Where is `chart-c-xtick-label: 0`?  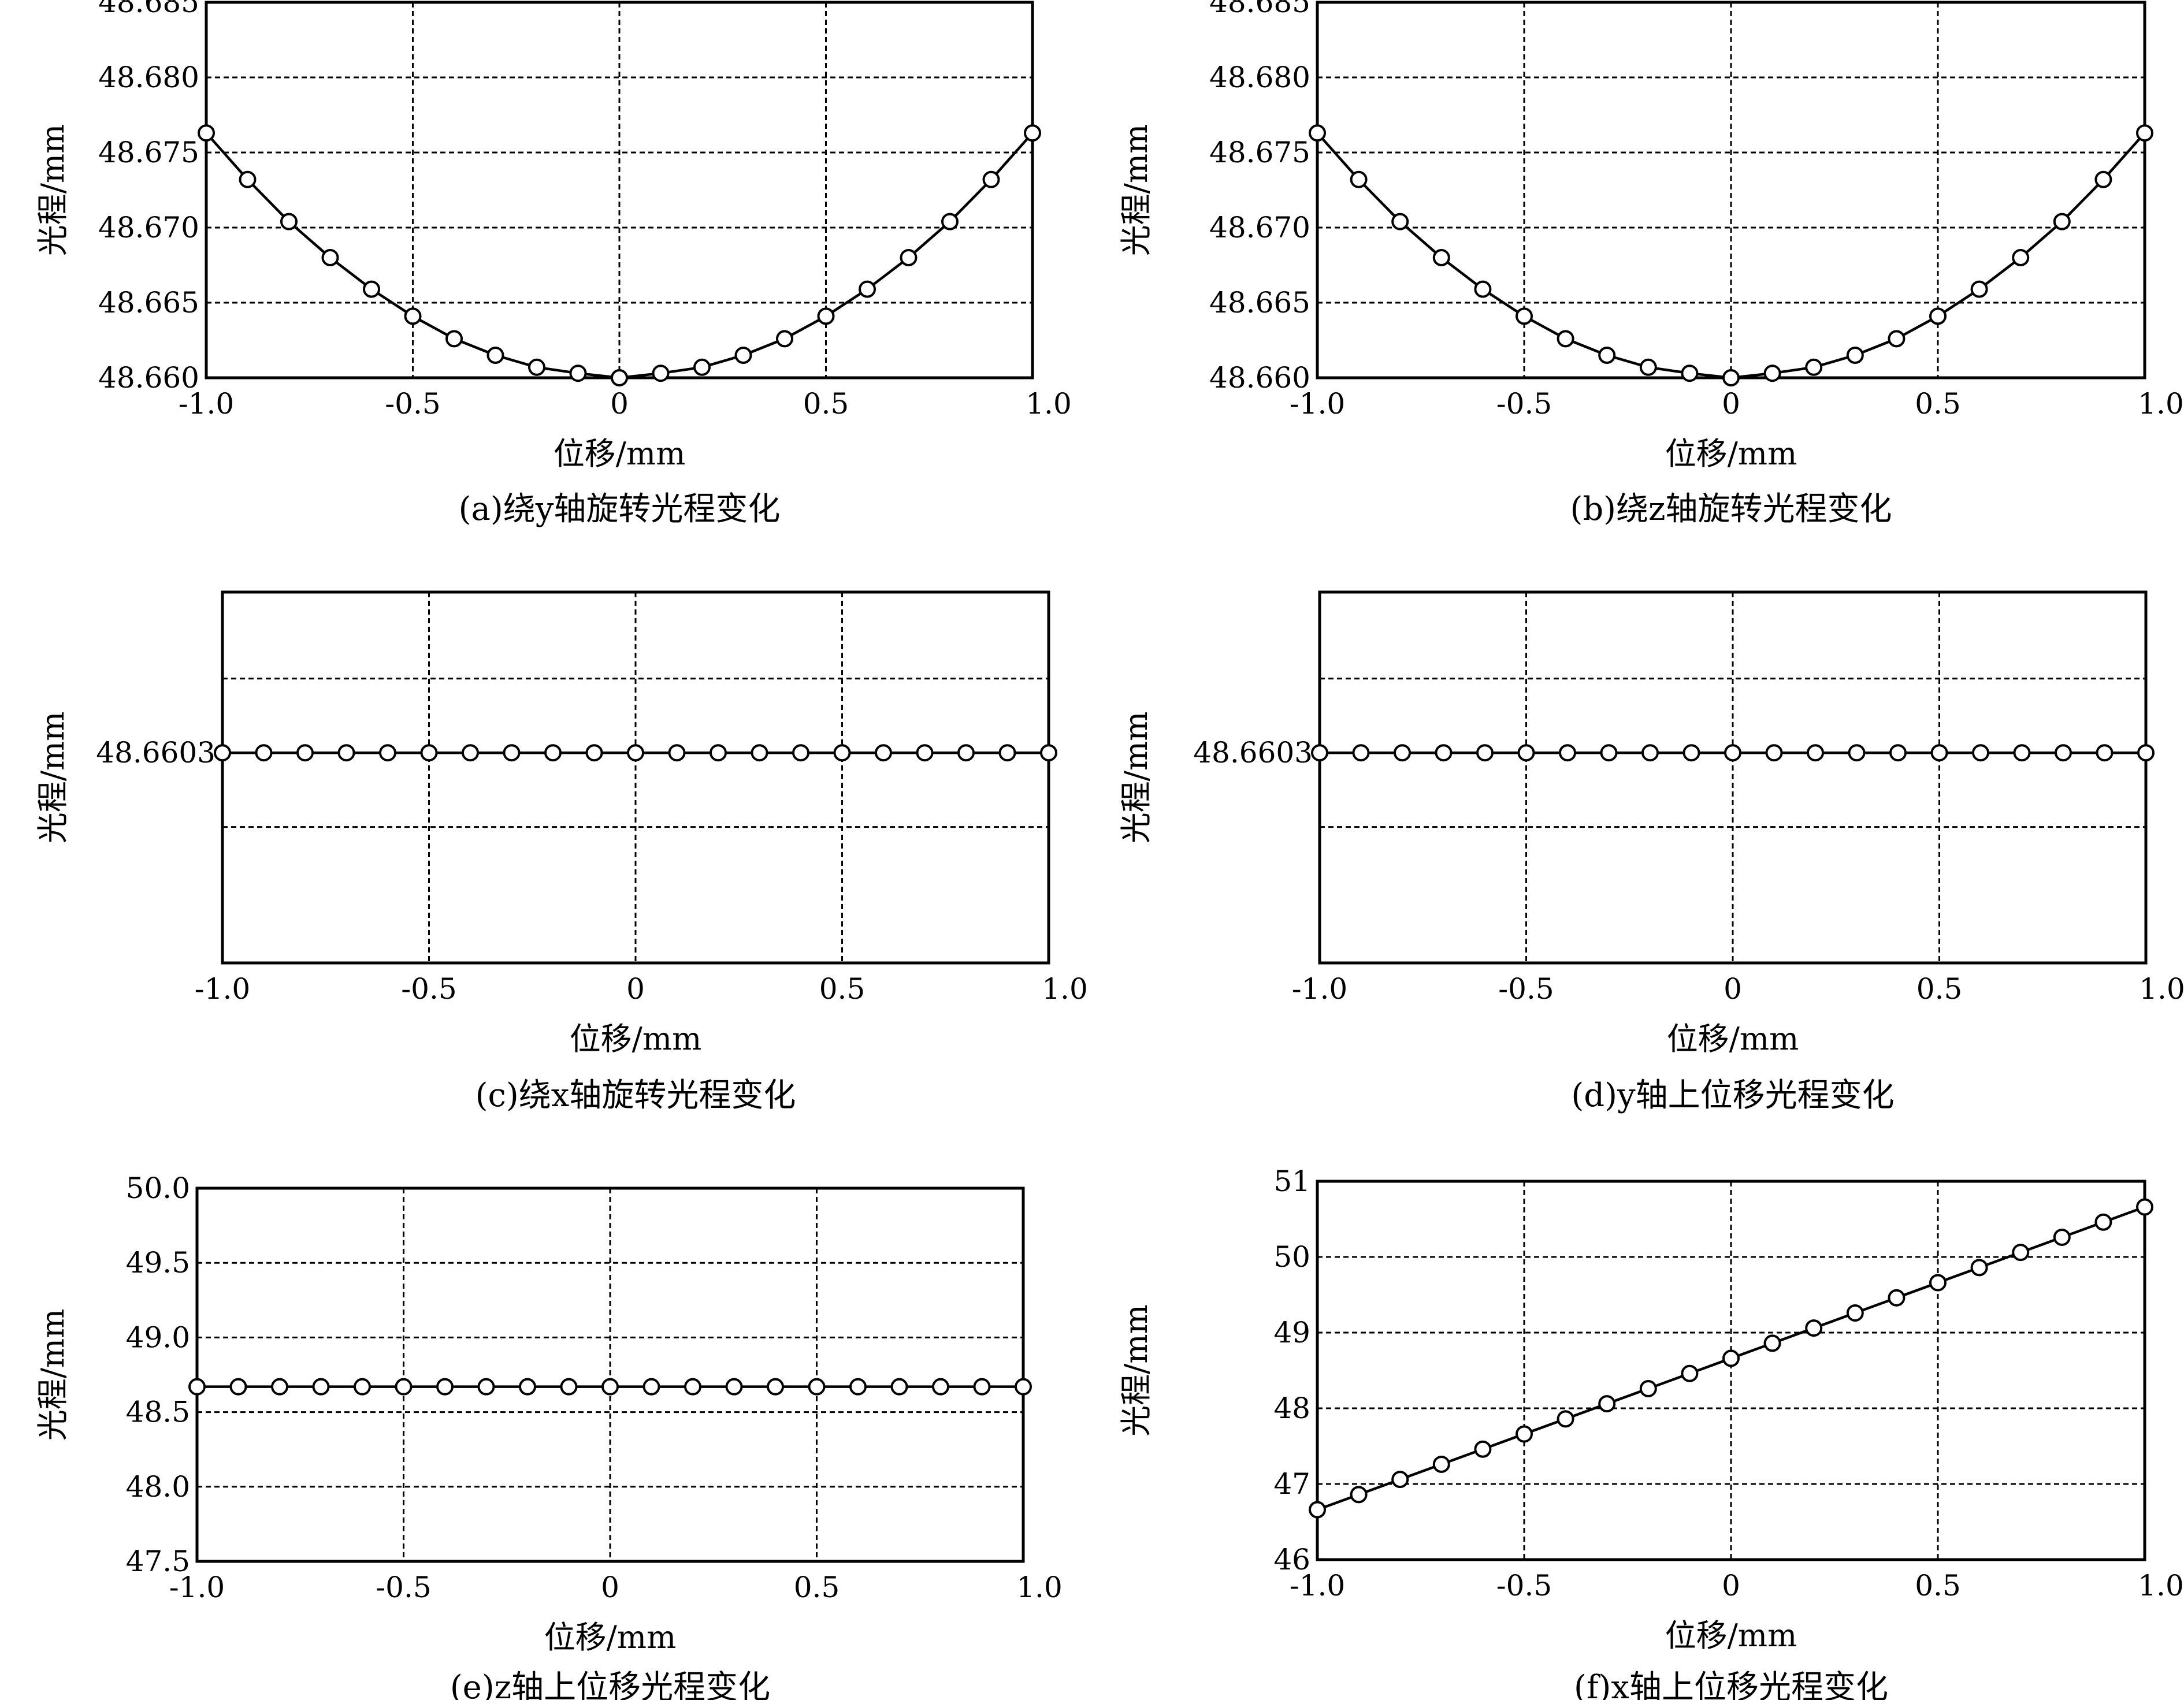 chart-c-xtick-label: 0 is located at coordinates (635, 989).